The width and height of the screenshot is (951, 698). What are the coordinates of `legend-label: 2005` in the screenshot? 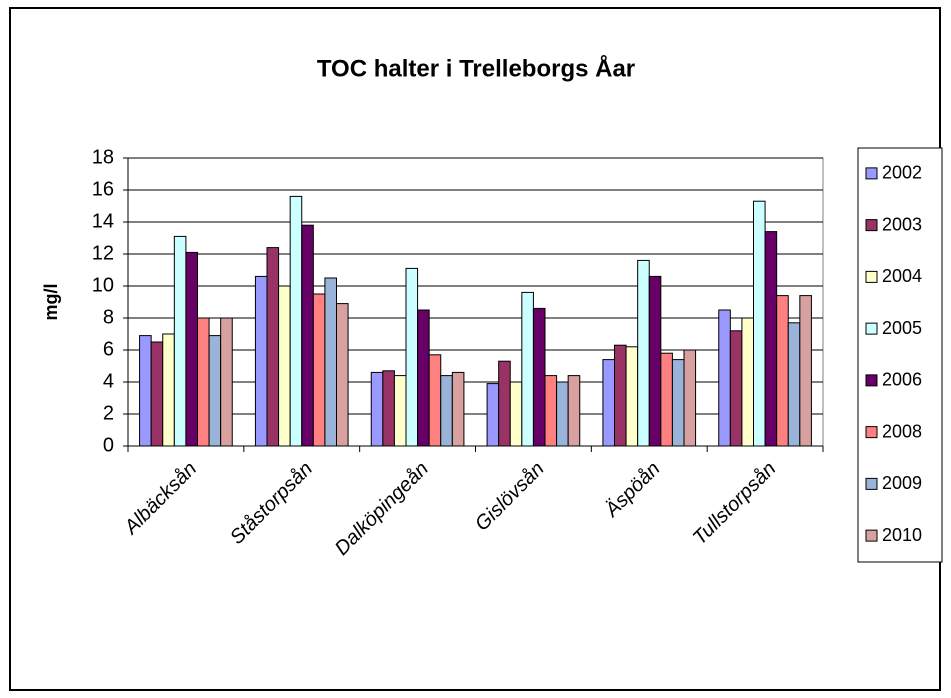 It's located at (902, 328).